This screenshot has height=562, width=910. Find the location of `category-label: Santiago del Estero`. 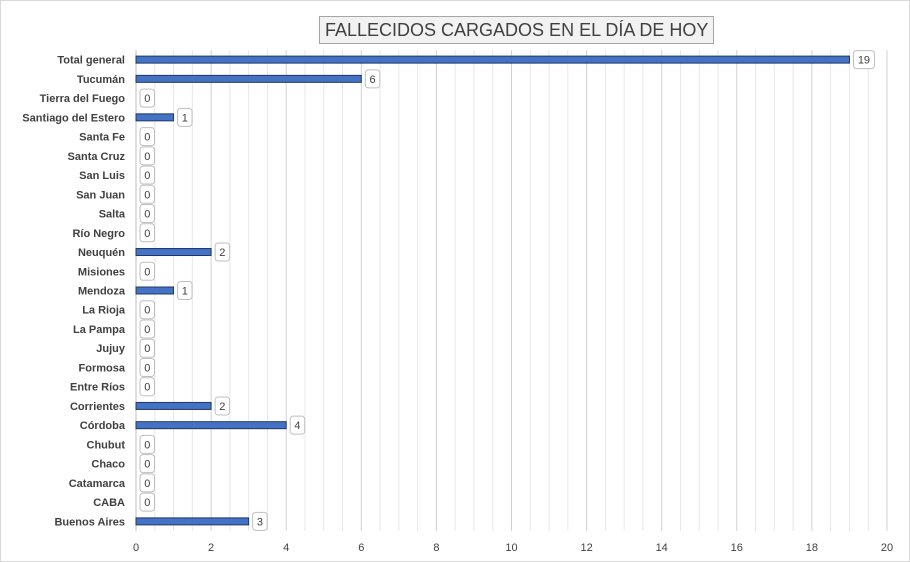

category-label: Santiago del Estero is located at coordinates (73, 118).